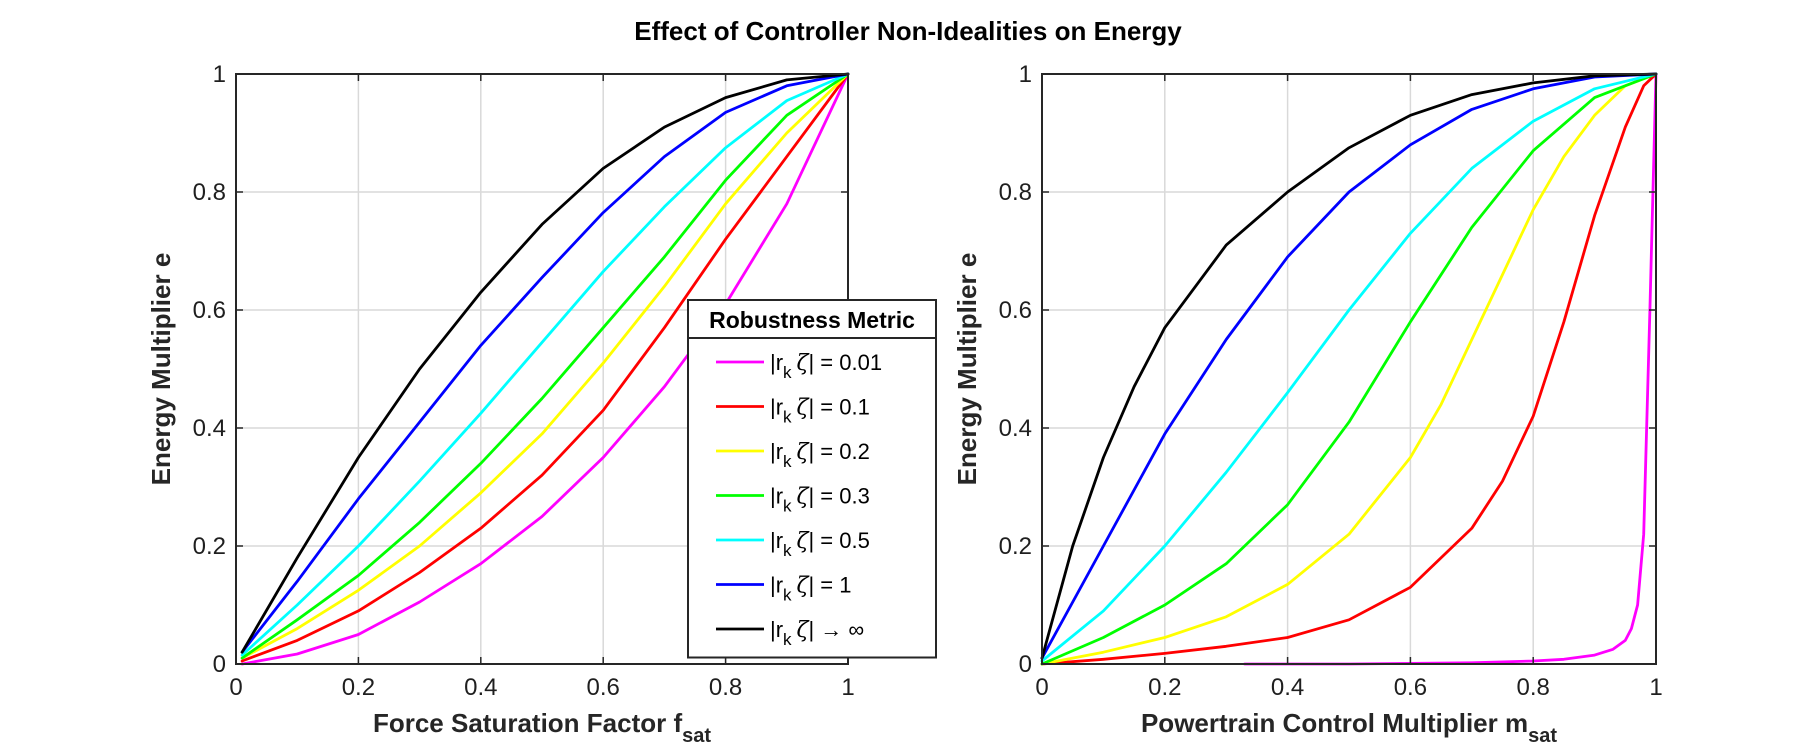 The height and width of the screenshot is (750, 1816). I want to click on x-axis-label-main: Powertrain Control Multiplier m, so click(1334, 723).